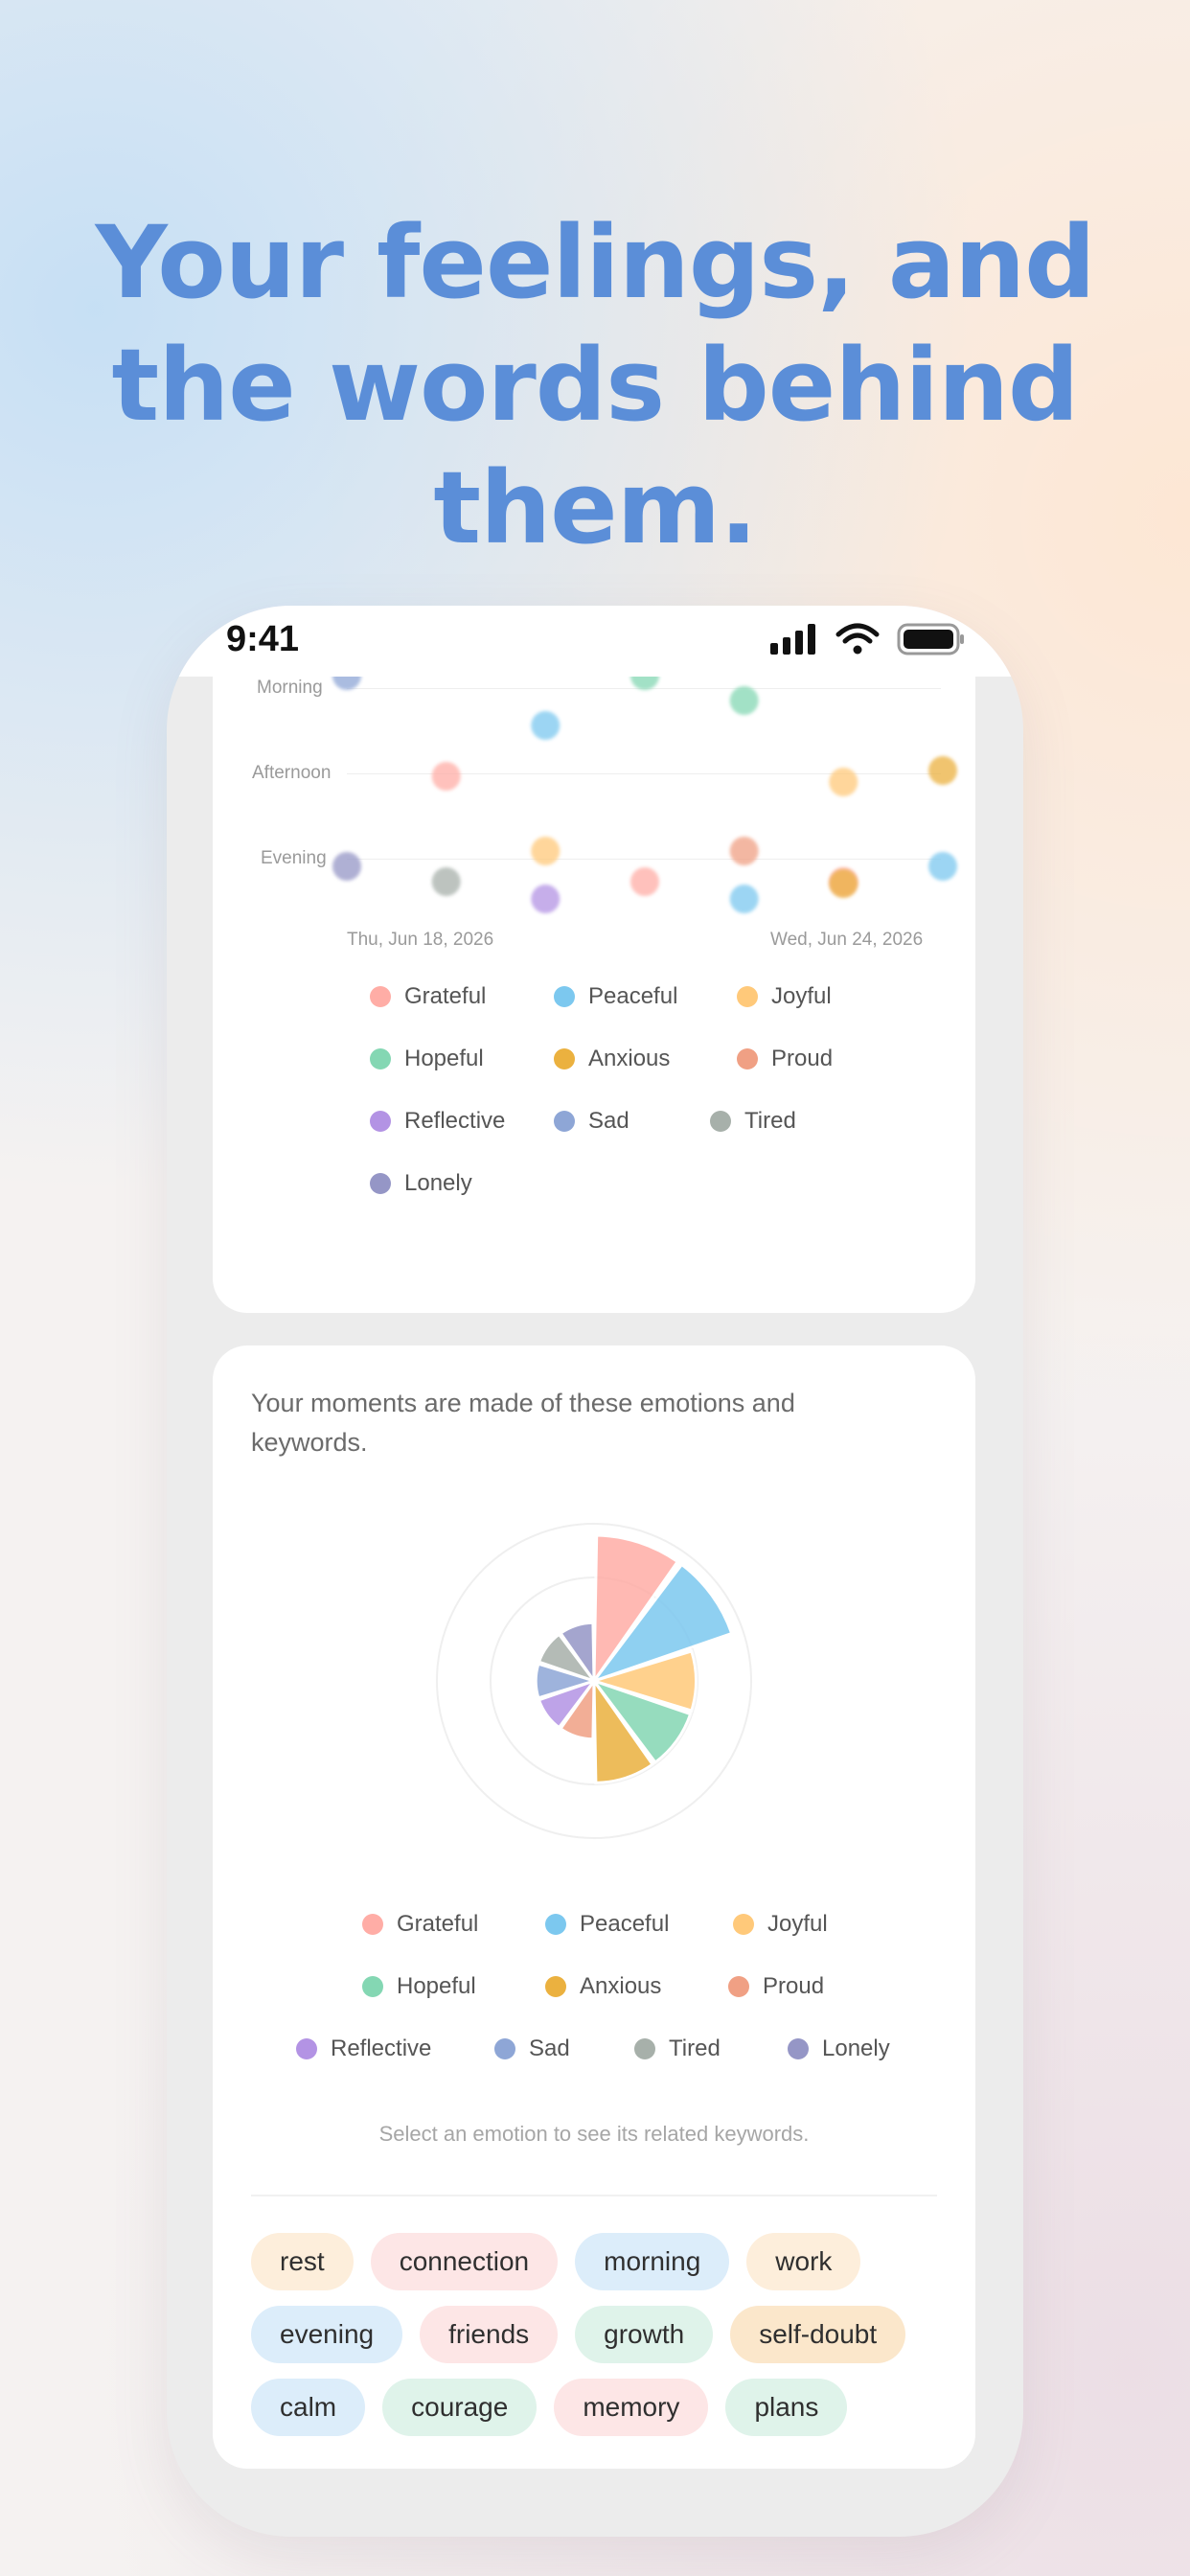 This screenshot has height=2576, width=1190. I want to click on headline-line-1: Your feelings, and, so click(595, 262).